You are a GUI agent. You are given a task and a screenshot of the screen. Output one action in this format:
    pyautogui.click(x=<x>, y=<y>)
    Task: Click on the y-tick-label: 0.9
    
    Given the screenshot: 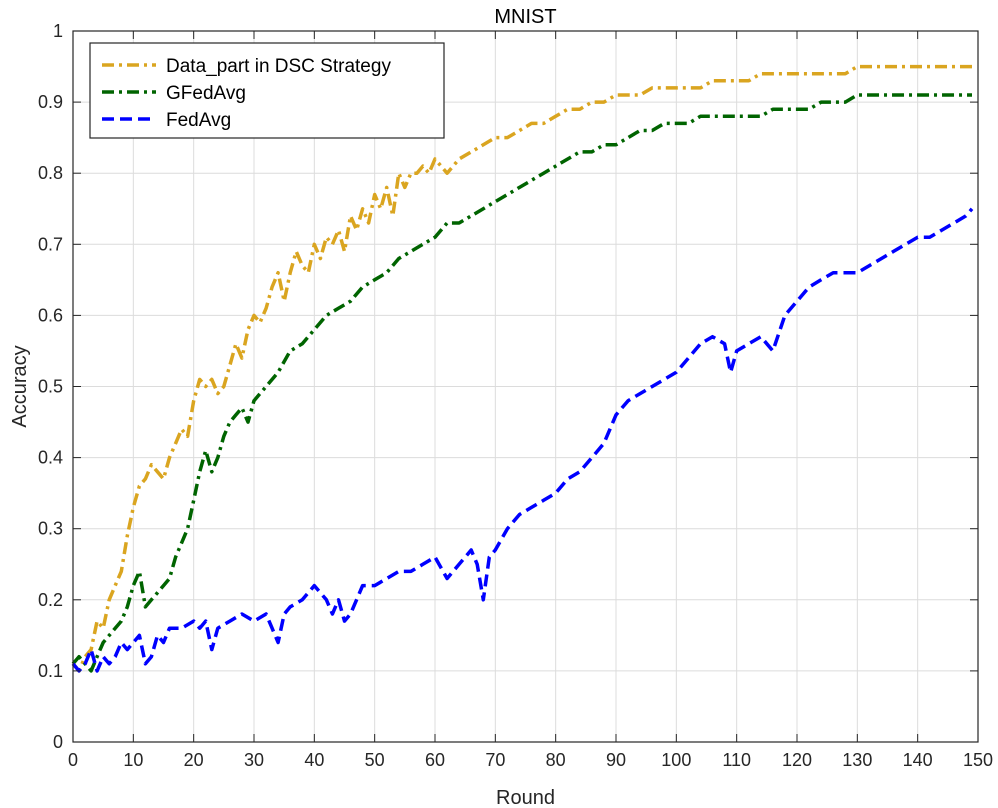 What is the action you would take?
    pyautogui.click(x=50, y=102)
    